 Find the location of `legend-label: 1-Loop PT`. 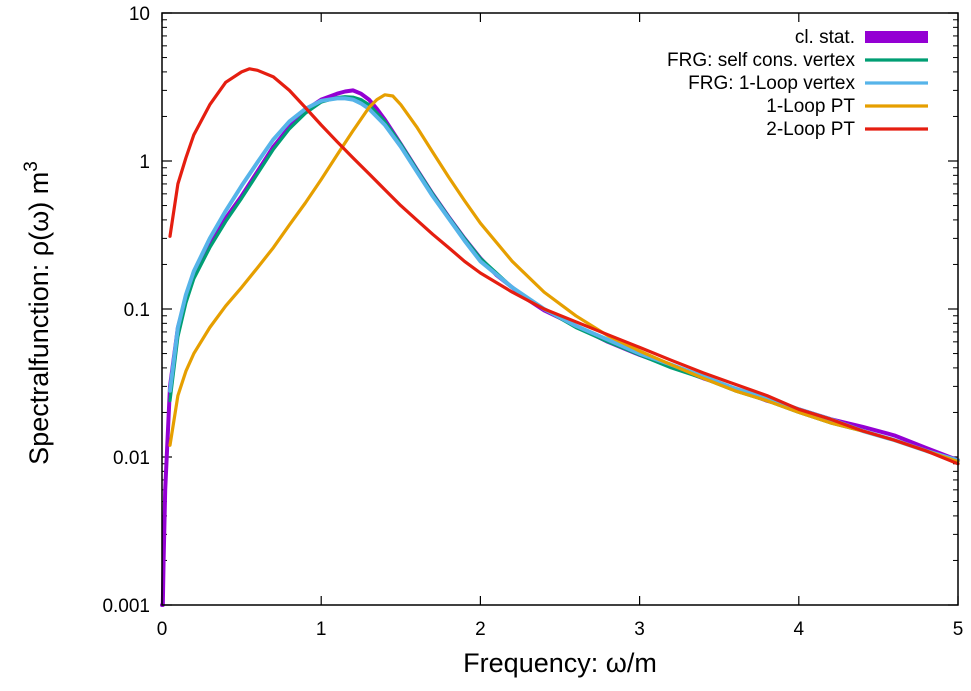

legend-label: 1-Loop PT is located at coordinates (810, 106).